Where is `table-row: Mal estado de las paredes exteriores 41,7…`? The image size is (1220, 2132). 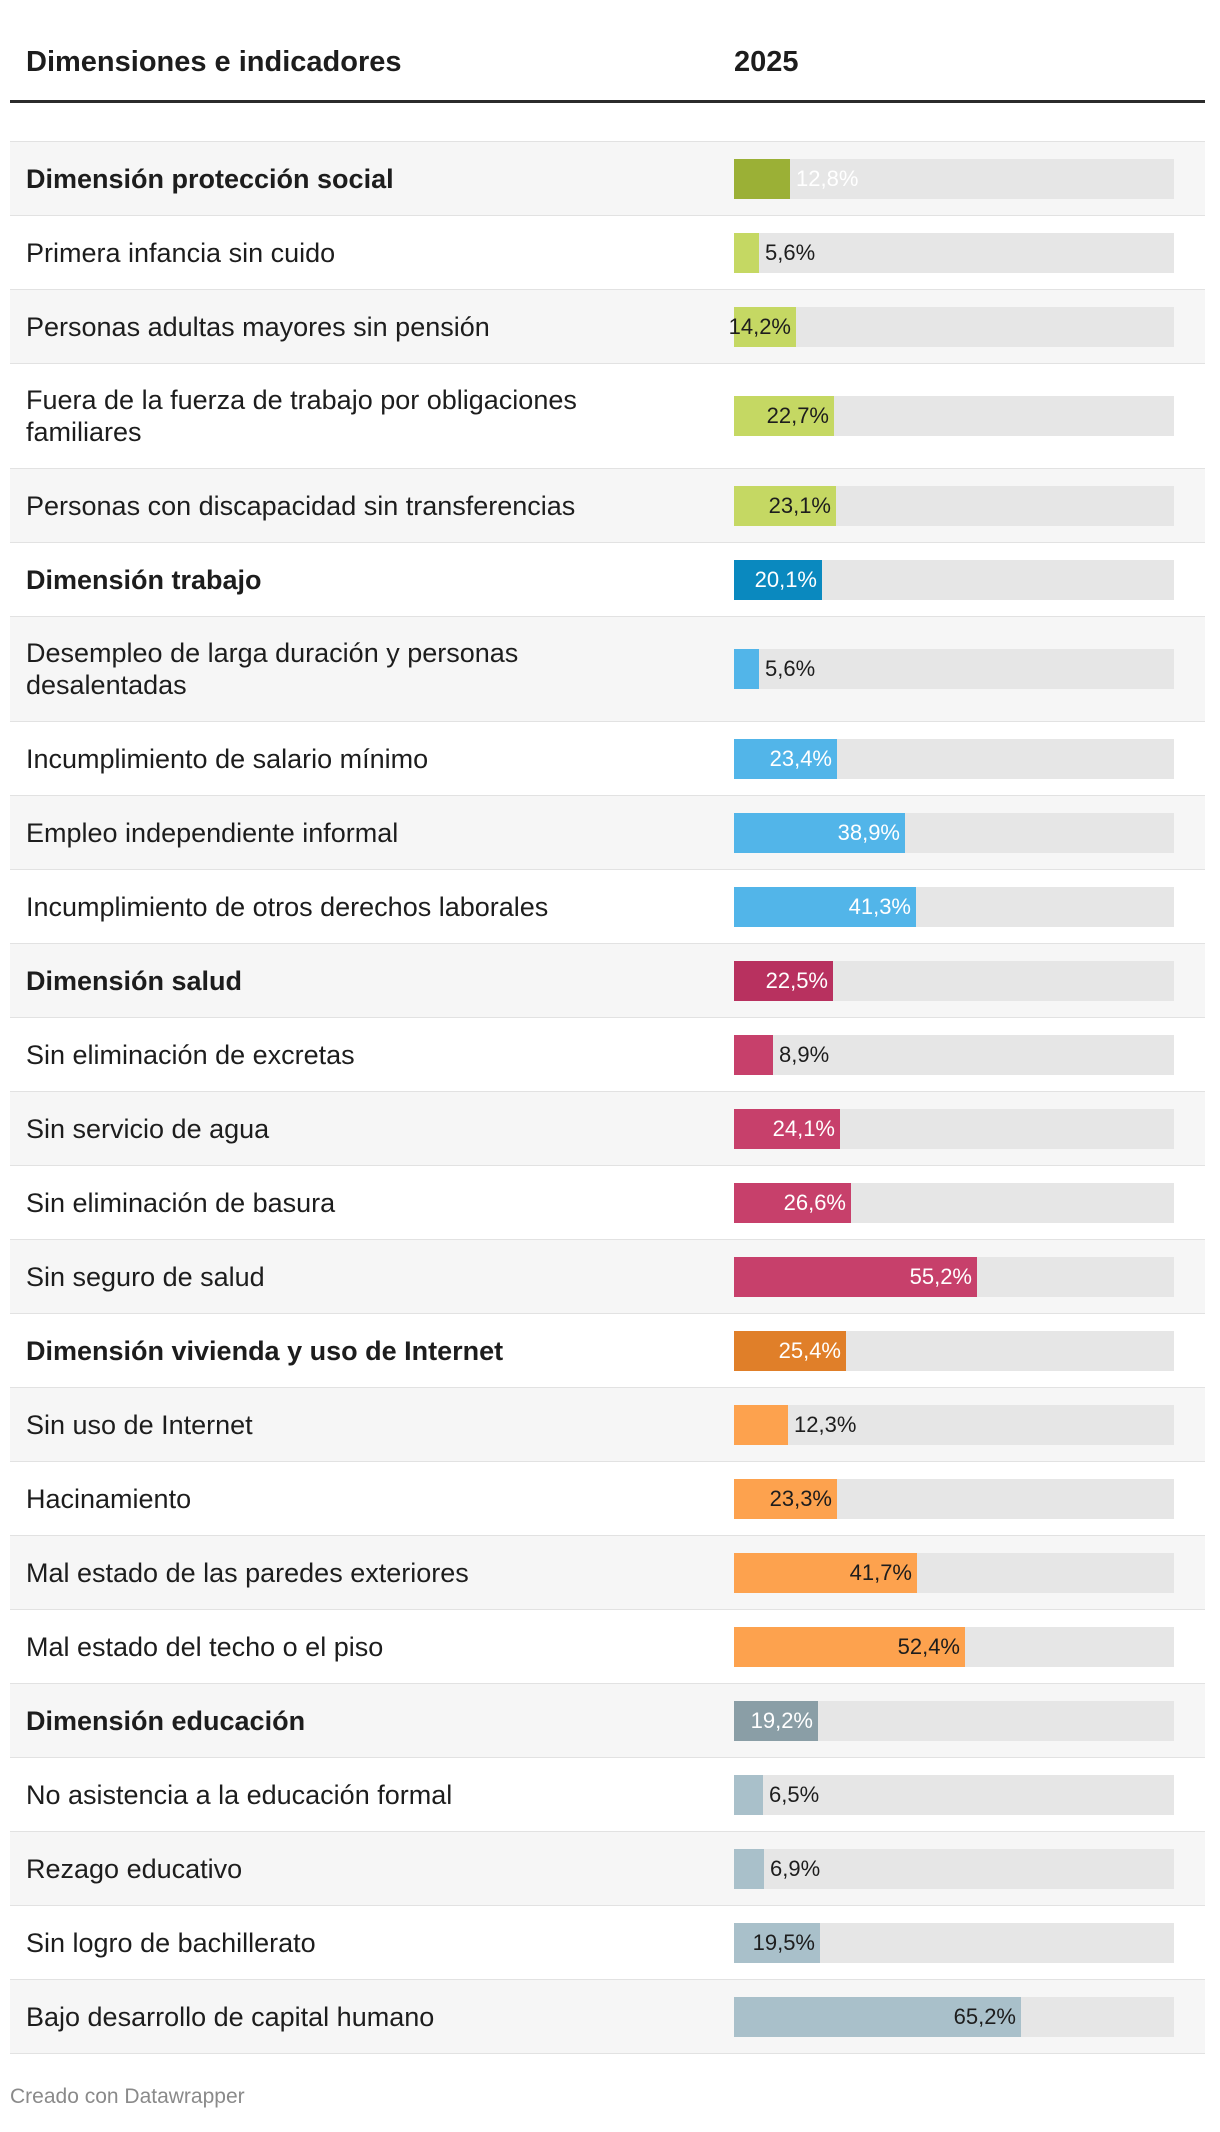 table-row: Mal estado de las paredes exteriores 41,7… is located at coordinates (607, 1573).